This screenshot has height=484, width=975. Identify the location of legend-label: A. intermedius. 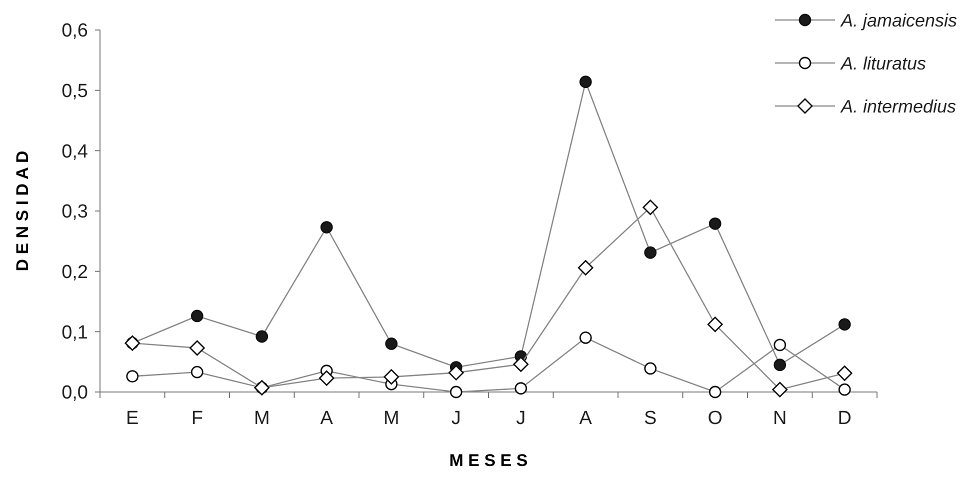
(898, 106).